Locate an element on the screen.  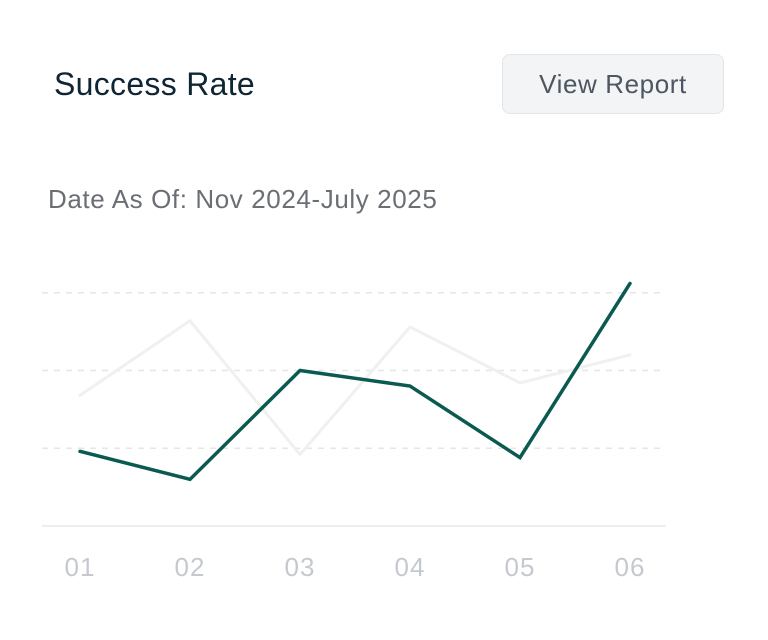
x-axis-tick-labels: 01 02 03 04 05 06 is located at coordinates (355, 567).